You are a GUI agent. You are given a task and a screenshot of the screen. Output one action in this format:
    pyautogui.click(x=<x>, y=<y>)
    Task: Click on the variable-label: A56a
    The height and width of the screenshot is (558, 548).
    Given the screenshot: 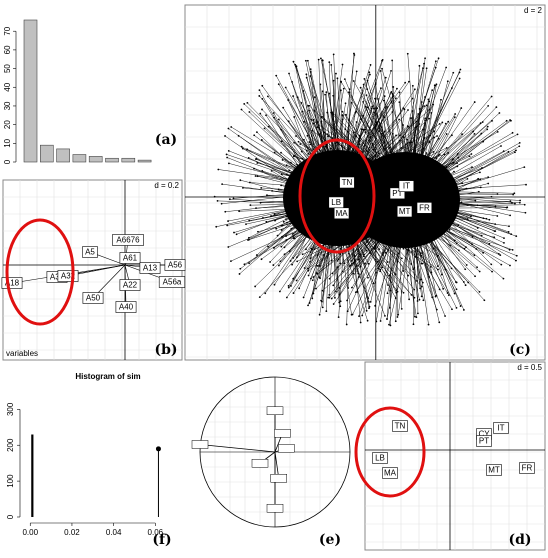 What is the action you would take?
    pyautogui.click(x=172, y=282)
    